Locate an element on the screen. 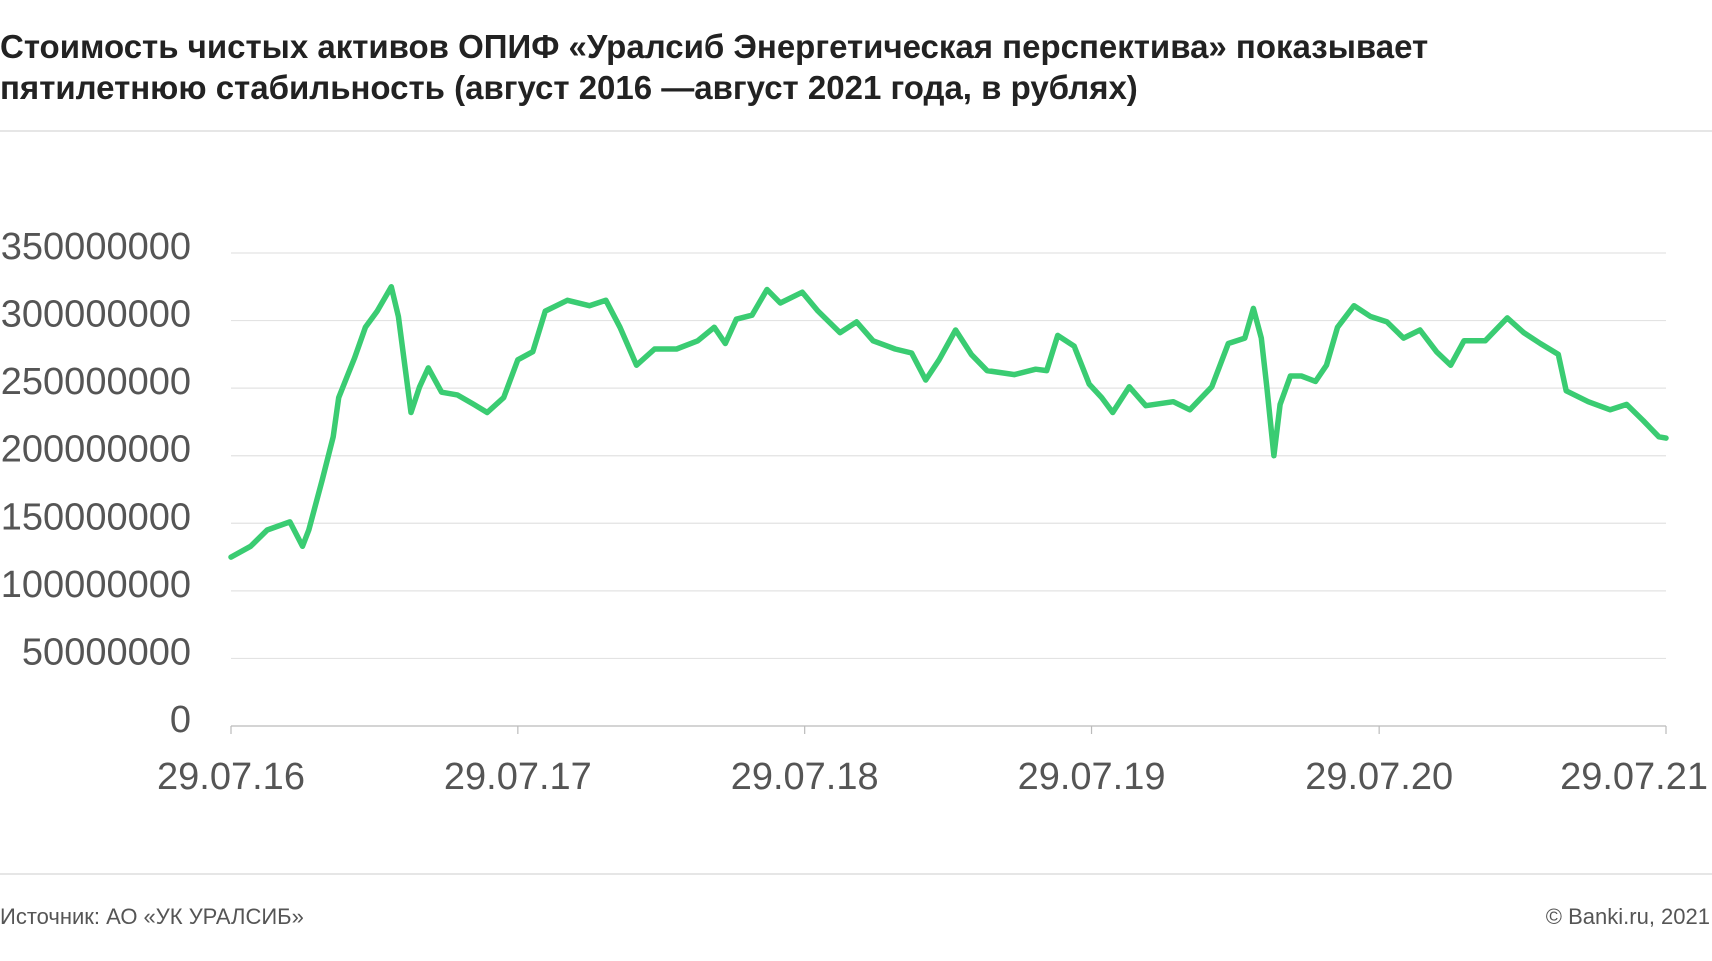  source: Источник: АО «УК УРАЛСИБ» is located at coordinates (152, 916).